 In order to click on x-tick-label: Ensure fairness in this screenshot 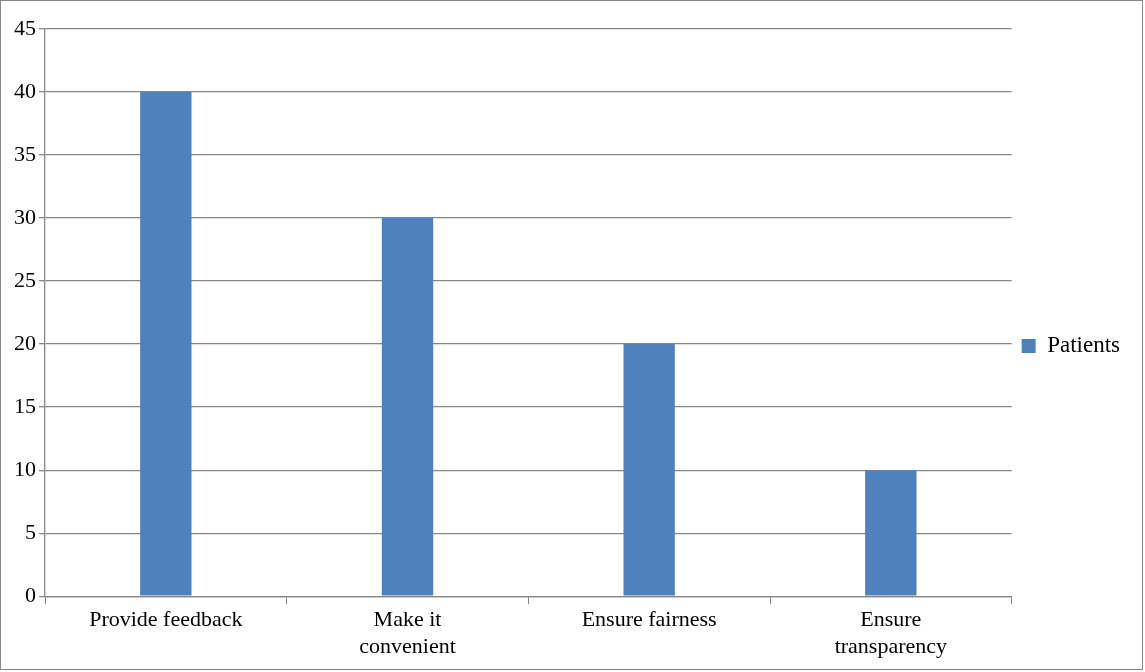, I will do `click(649, 619)`.